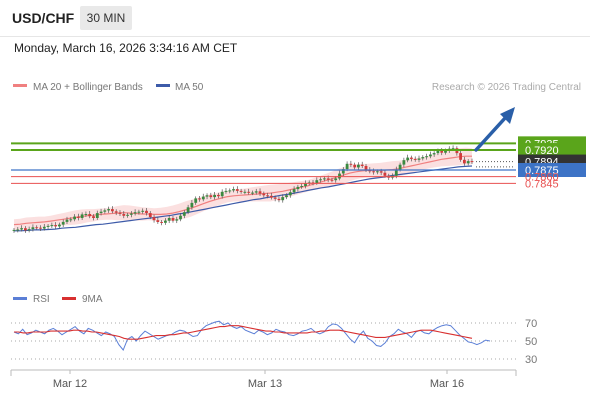 This screenshot has width=590, height=400. Describe the element at coordinates (494, 129) in the screenshot. I see `forecast-arrow` at that location.